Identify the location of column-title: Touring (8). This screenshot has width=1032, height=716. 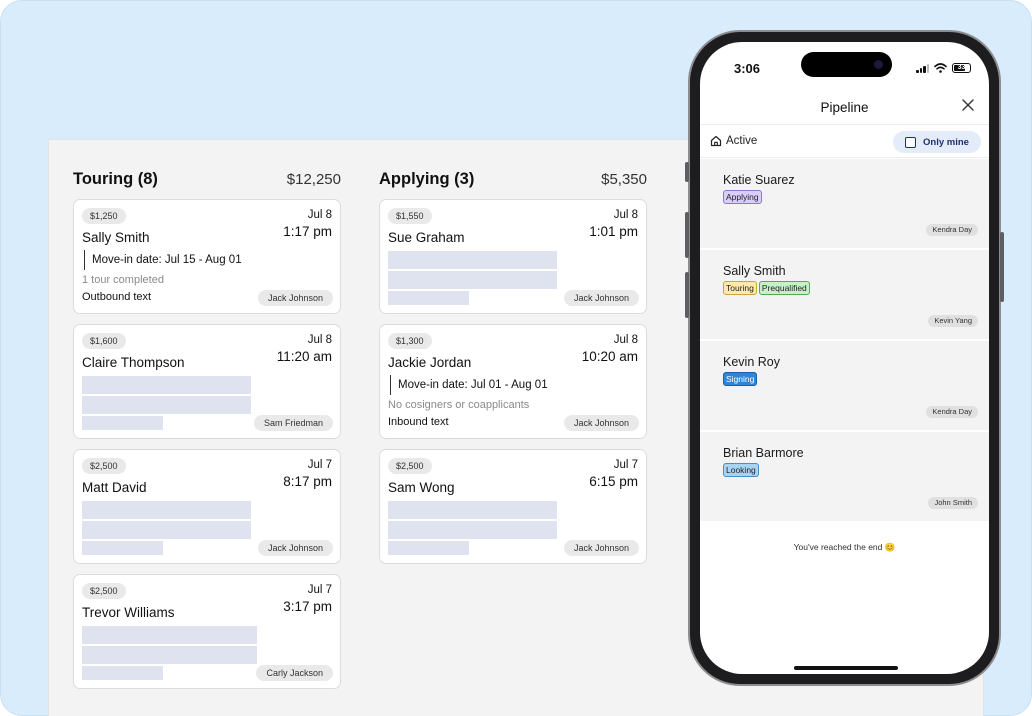
(115, 179).